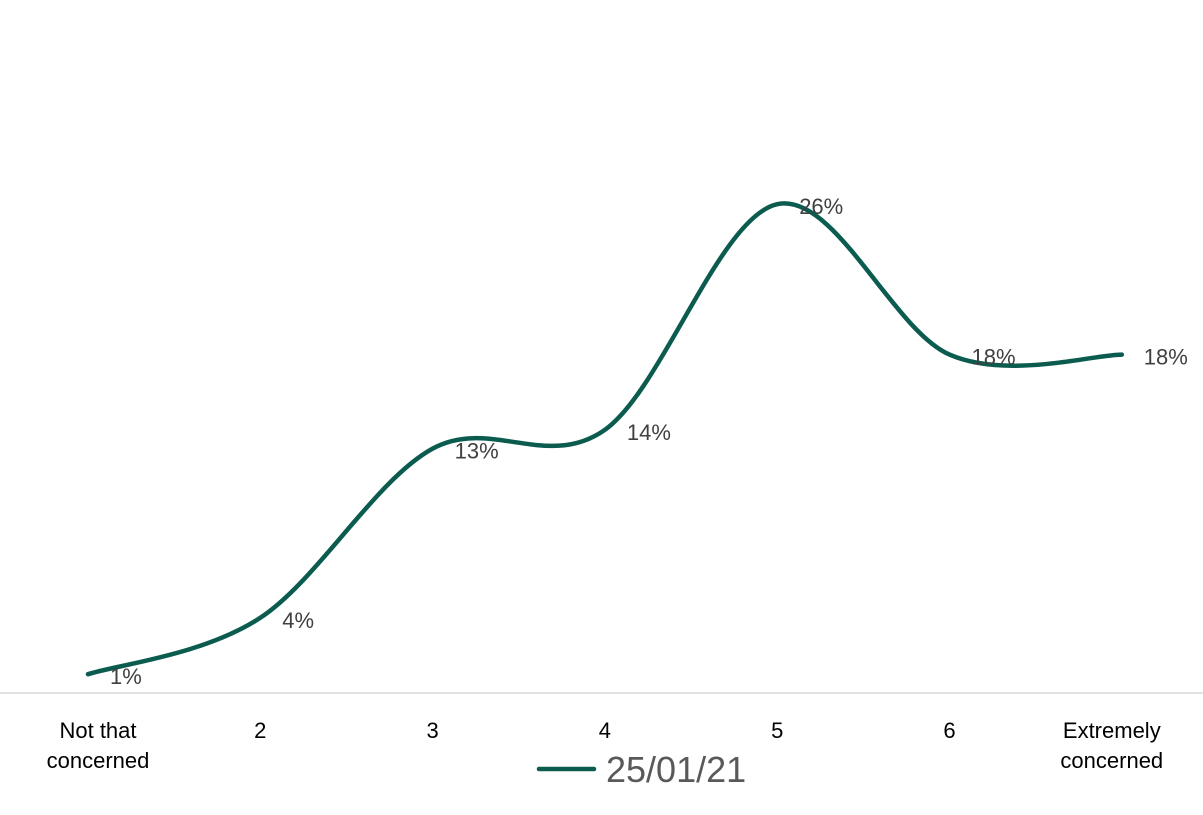 Image resolution: width=1203 pixels, height=815 pixels. What do you see at coordinates (821, 206) in the screenshot?
I see `data-label: 26%` at bounding box center [821, 206].